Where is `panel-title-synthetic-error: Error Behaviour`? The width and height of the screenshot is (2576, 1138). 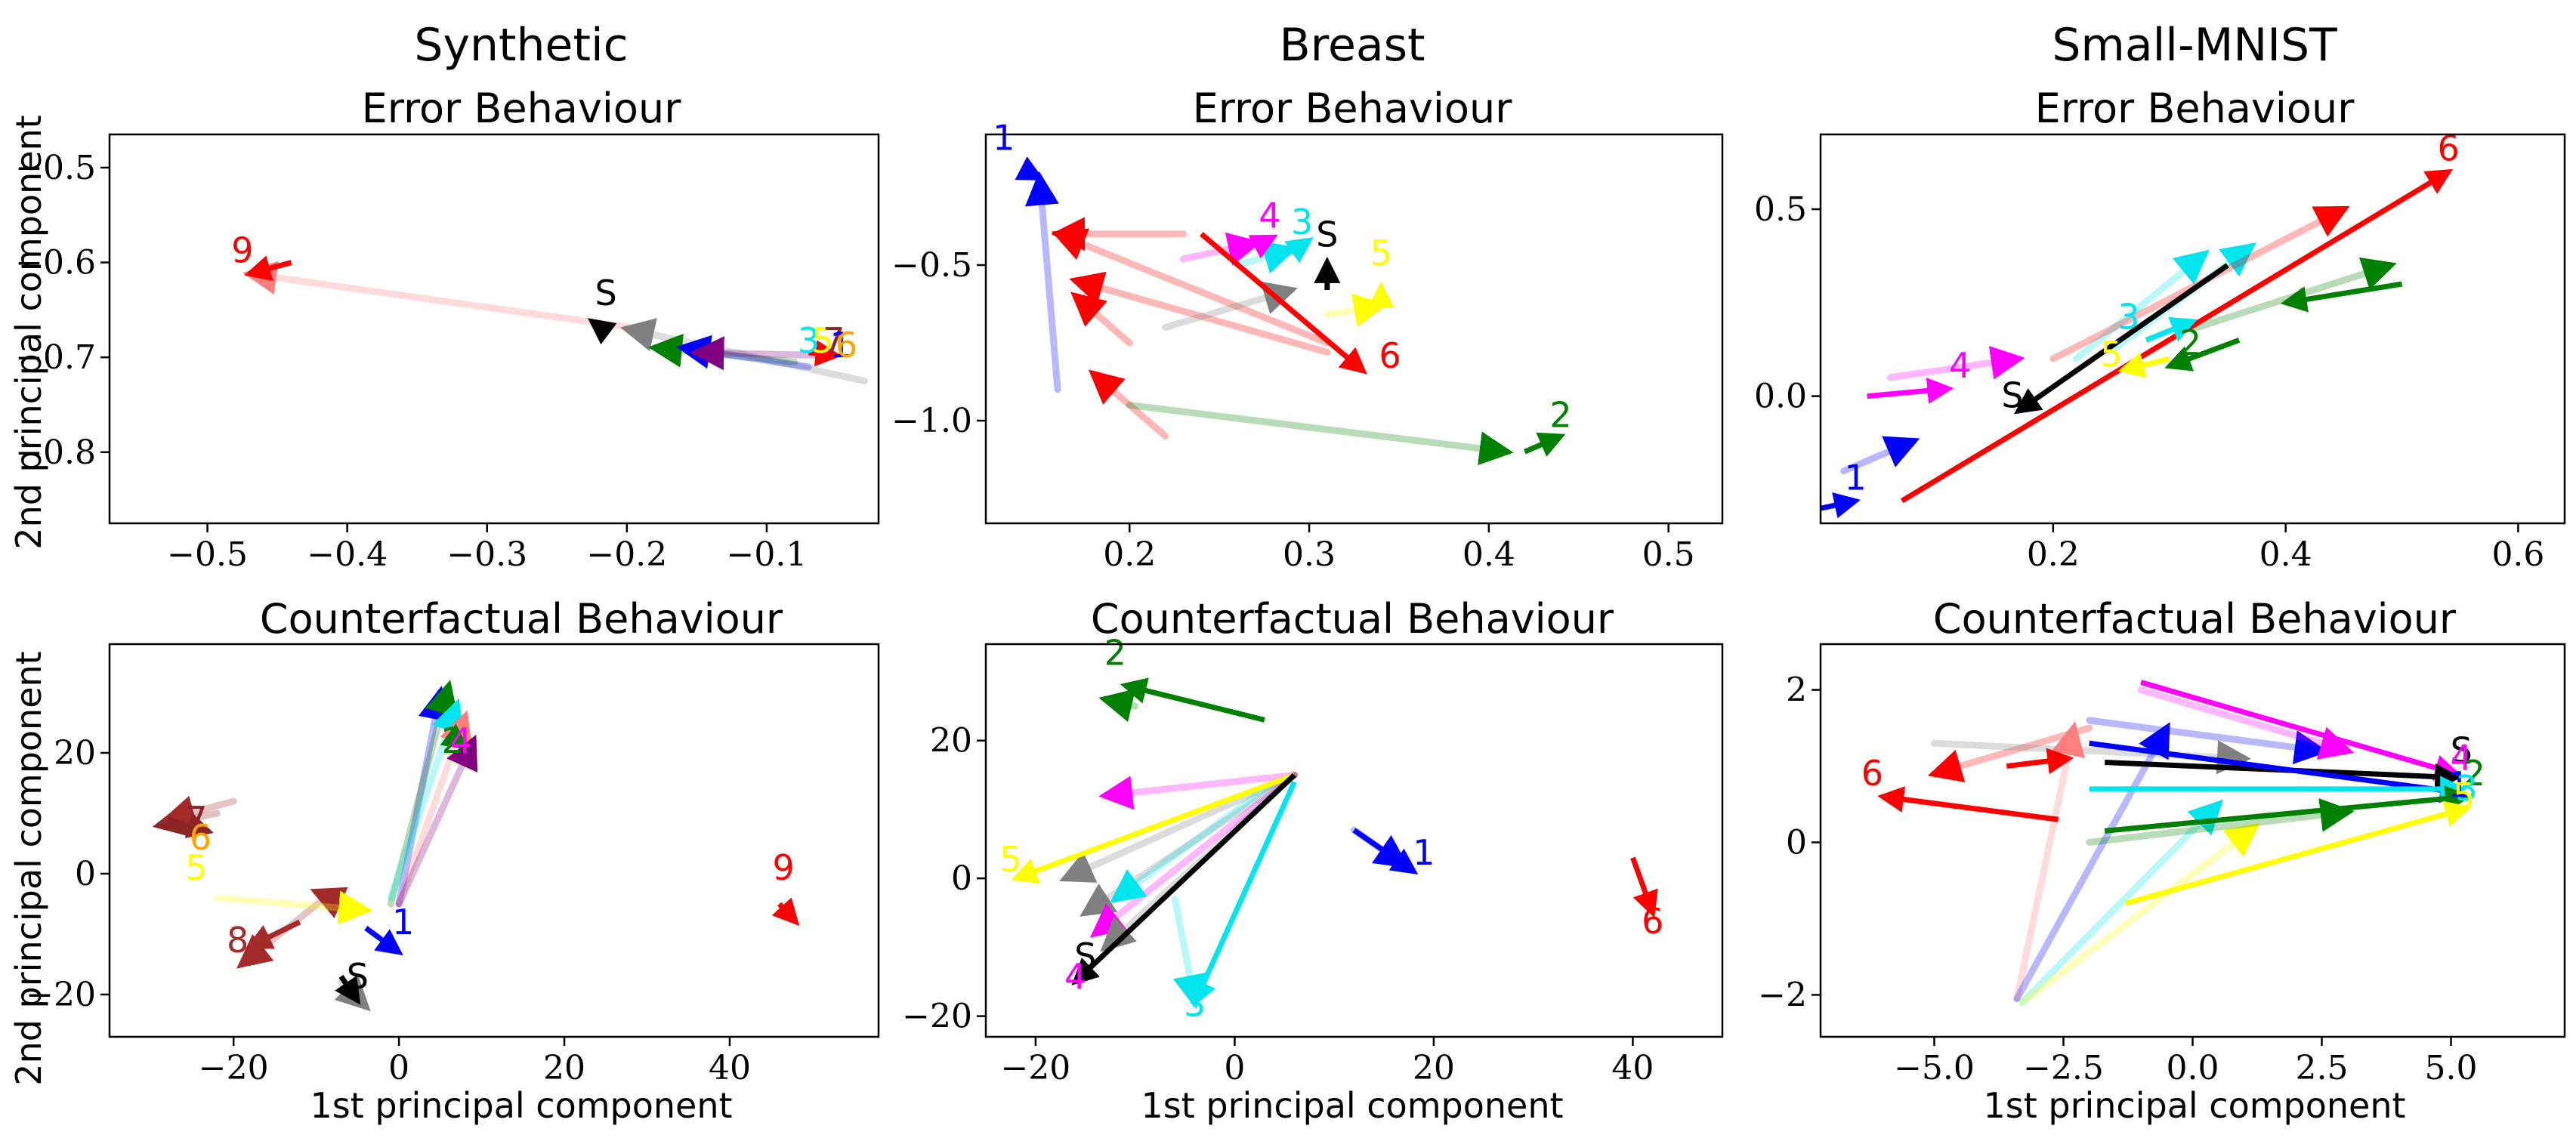
panel-title-synthetic-error: Error Behaviour is located at coordinates (522, 108).